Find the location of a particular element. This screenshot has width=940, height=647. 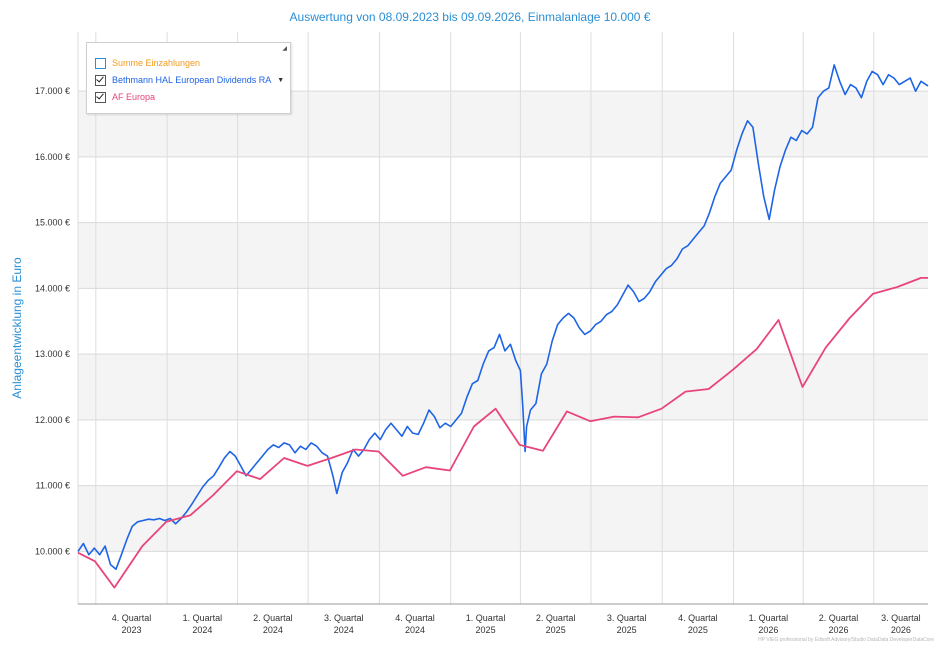

x-tick-label: 4. Quartal 2023 is located at coordinates (132, 624).